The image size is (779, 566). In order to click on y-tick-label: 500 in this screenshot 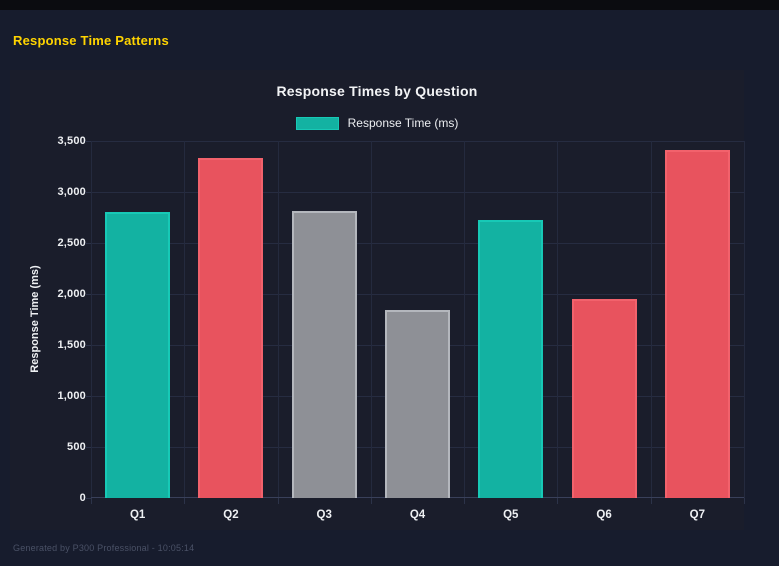, I will do `click(76, 447)`.